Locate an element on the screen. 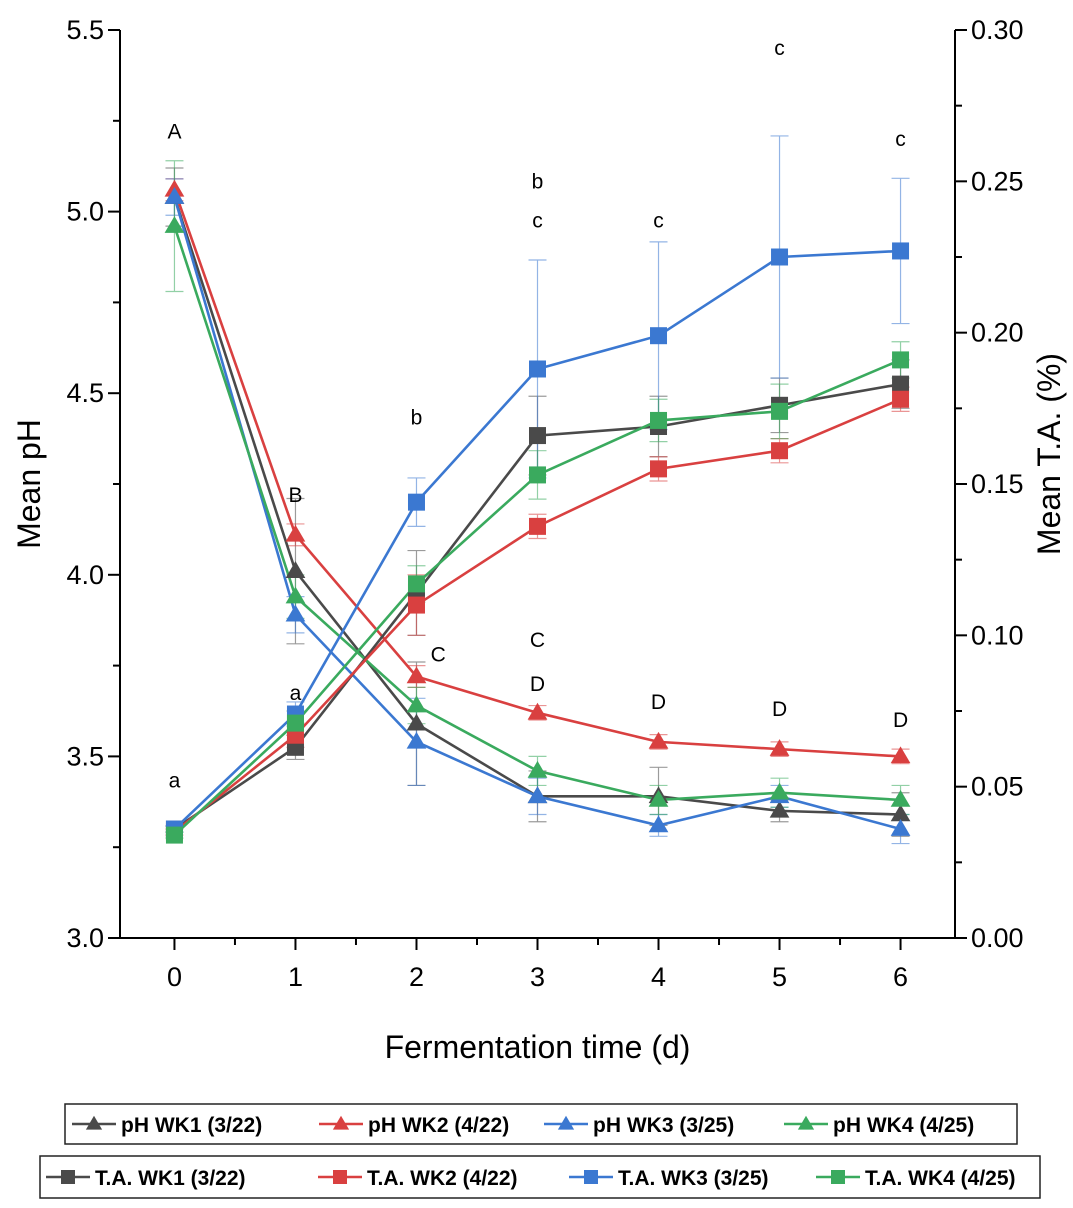 The image size is (1073, 1208). right-y-tick-label: 0.00 is located at coordinates (997, 938).